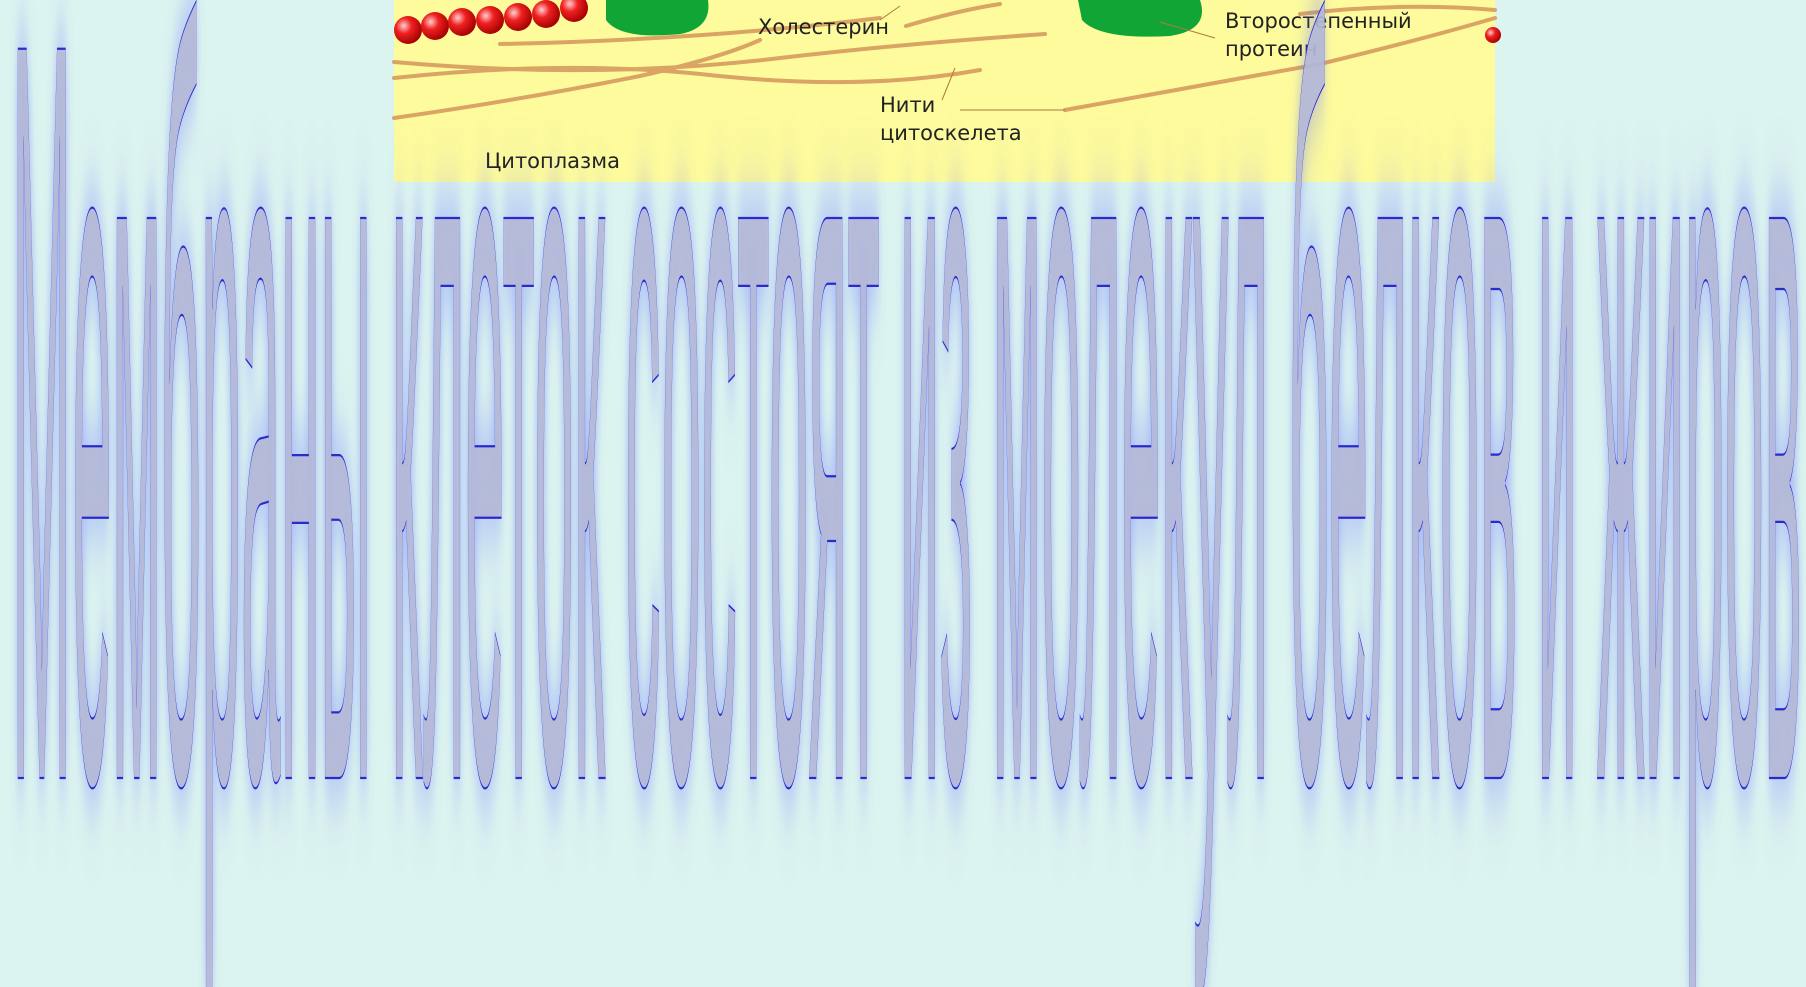  Describe the element at coordinates (1271, 49) in the screenshot. I see `label-protein: протеин` at that location.